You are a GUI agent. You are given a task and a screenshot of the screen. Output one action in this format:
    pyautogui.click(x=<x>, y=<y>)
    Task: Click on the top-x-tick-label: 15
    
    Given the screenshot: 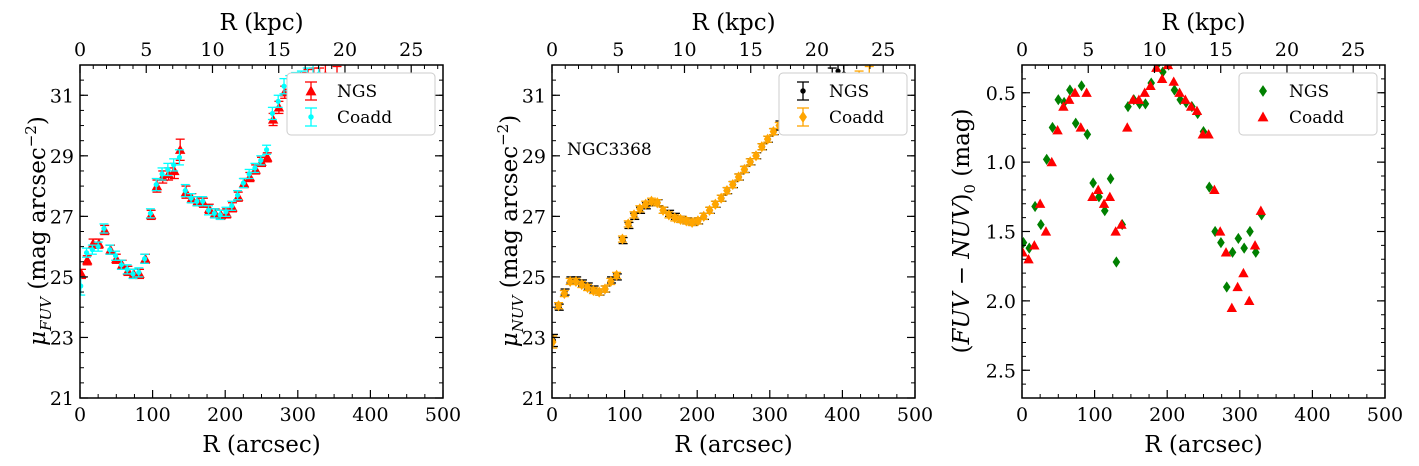 What is the action you would take?
    pyautogui.click(x=1221, y=50)
    